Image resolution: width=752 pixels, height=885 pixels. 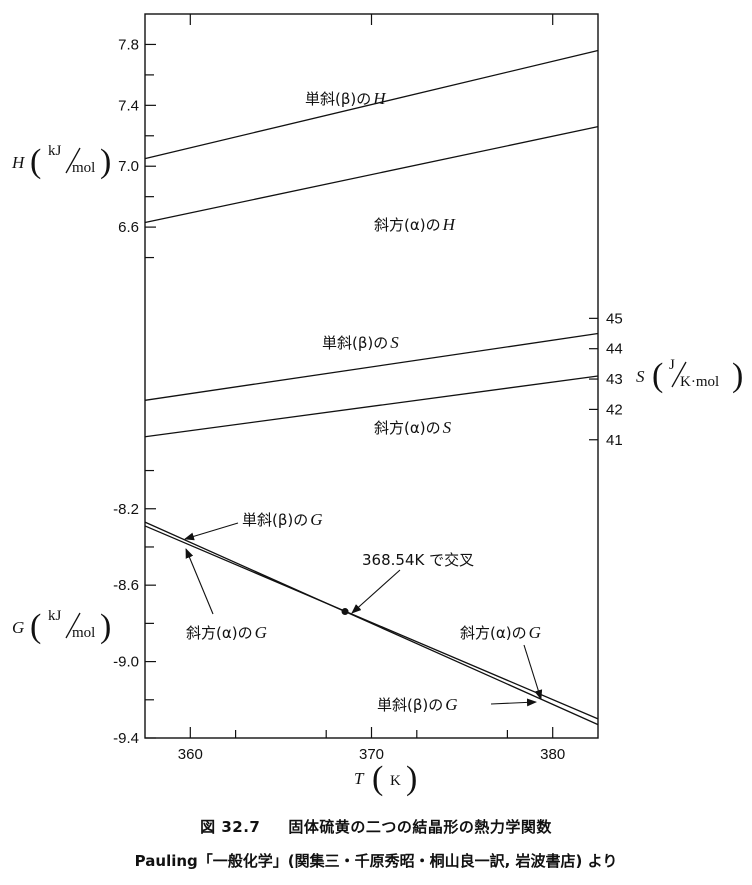 I want to click on svg-text: K·mol, so click(x=699, y=382).